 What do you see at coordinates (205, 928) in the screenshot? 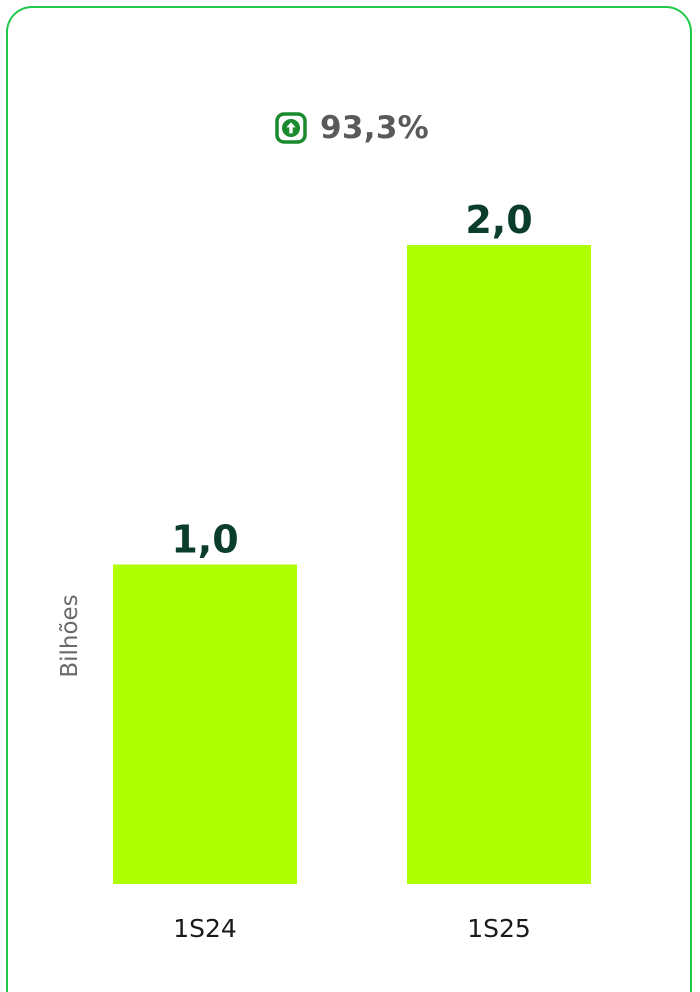
I see `x-tick-label: 1S24` at bounding box center [205, 928].